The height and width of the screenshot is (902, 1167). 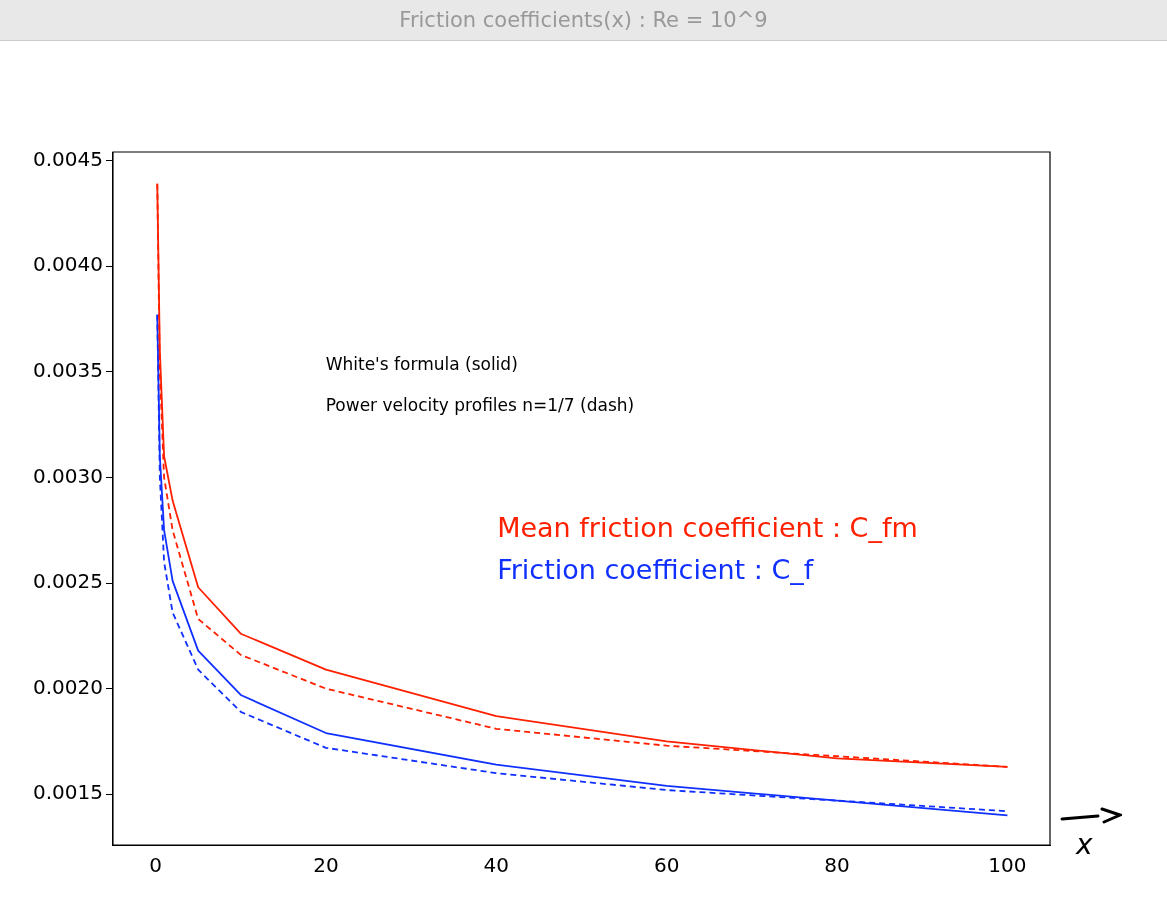 What do you see at coordinates (68, 686) in the screenshot?
I see `y-tick-label: 0.0020` at bounding box center [68, 686].